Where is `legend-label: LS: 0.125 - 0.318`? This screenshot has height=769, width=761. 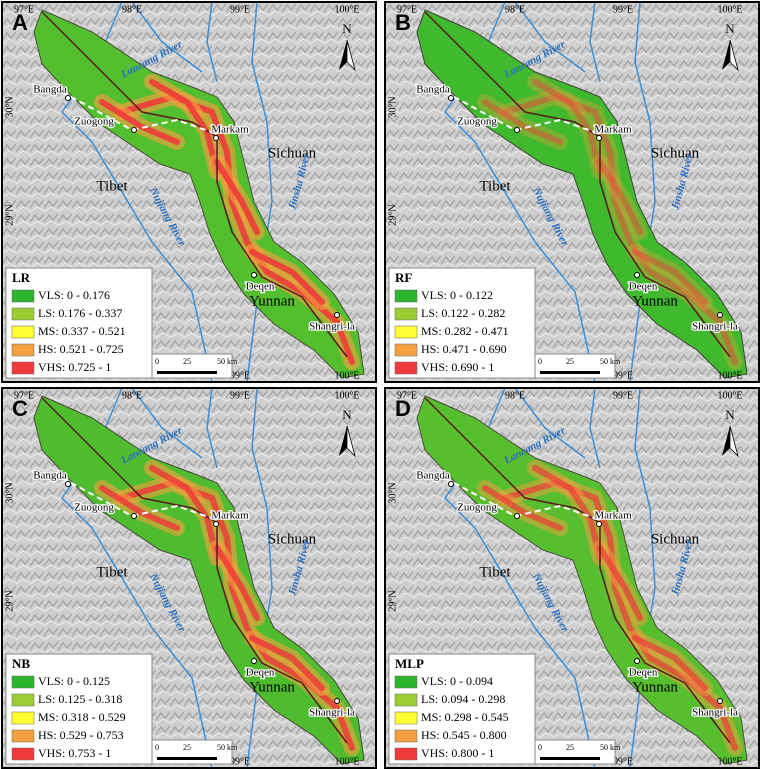
legend-label: LS: 0.125 - 0.318 is located at coordinates (80, 699).